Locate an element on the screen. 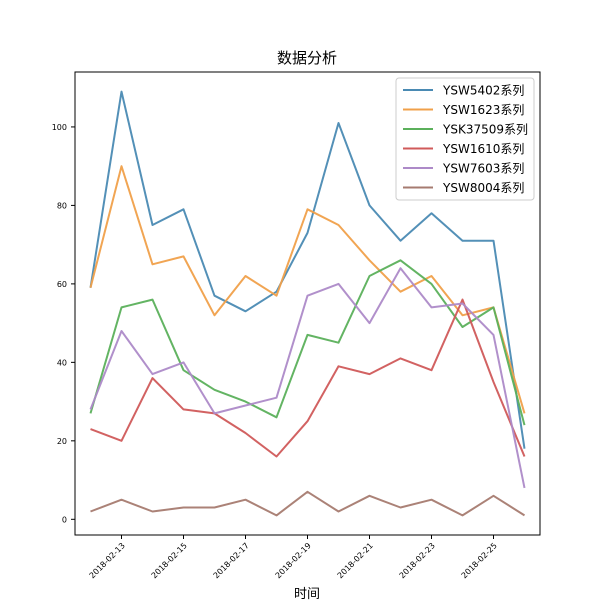  y-tick-label: 100 is located at coordinates (59, 127).